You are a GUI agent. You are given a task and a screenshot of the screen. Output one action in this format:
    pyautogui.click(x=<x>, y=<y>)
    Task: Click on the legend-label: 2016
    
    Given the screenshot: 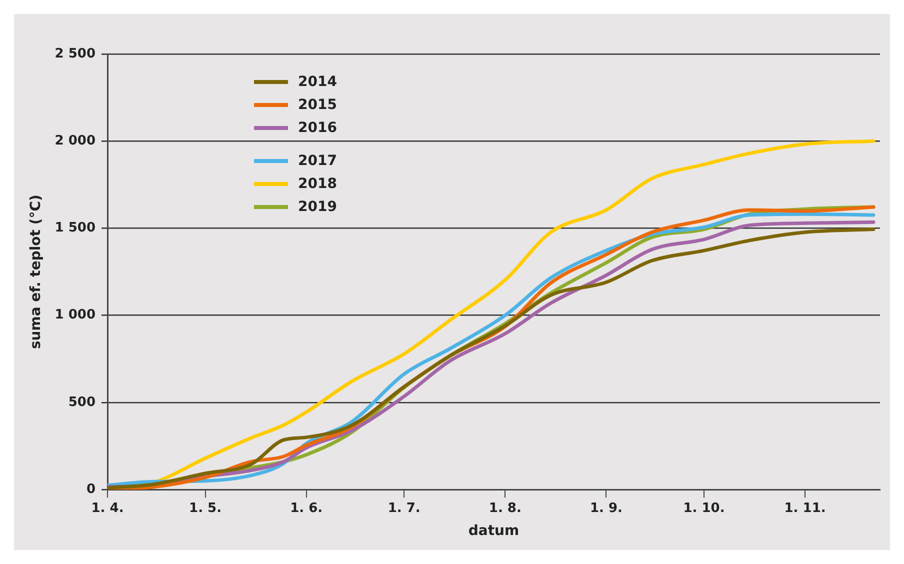 What is the action you would take?
    pyautogui.click(x=317, y=128)
    